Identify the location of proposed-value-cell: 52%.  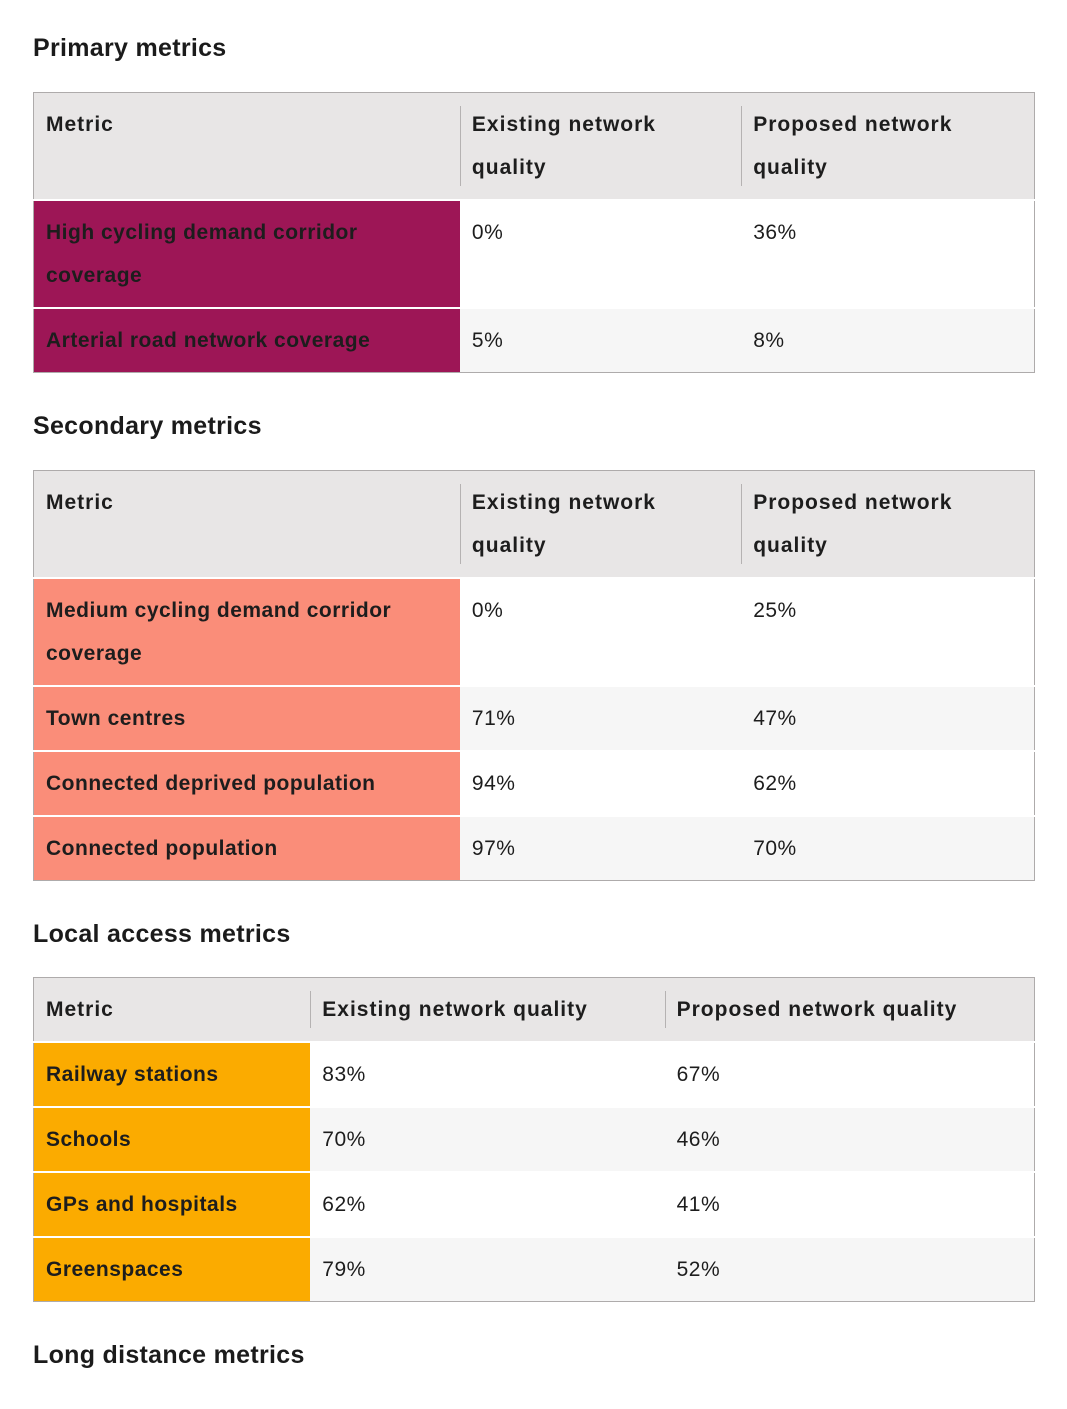
(849, 1269).